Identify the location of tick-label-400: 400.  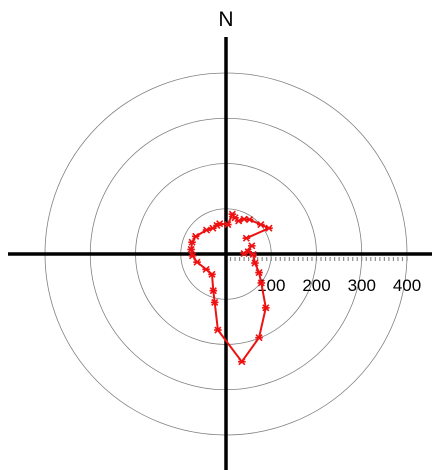
(407, 285).